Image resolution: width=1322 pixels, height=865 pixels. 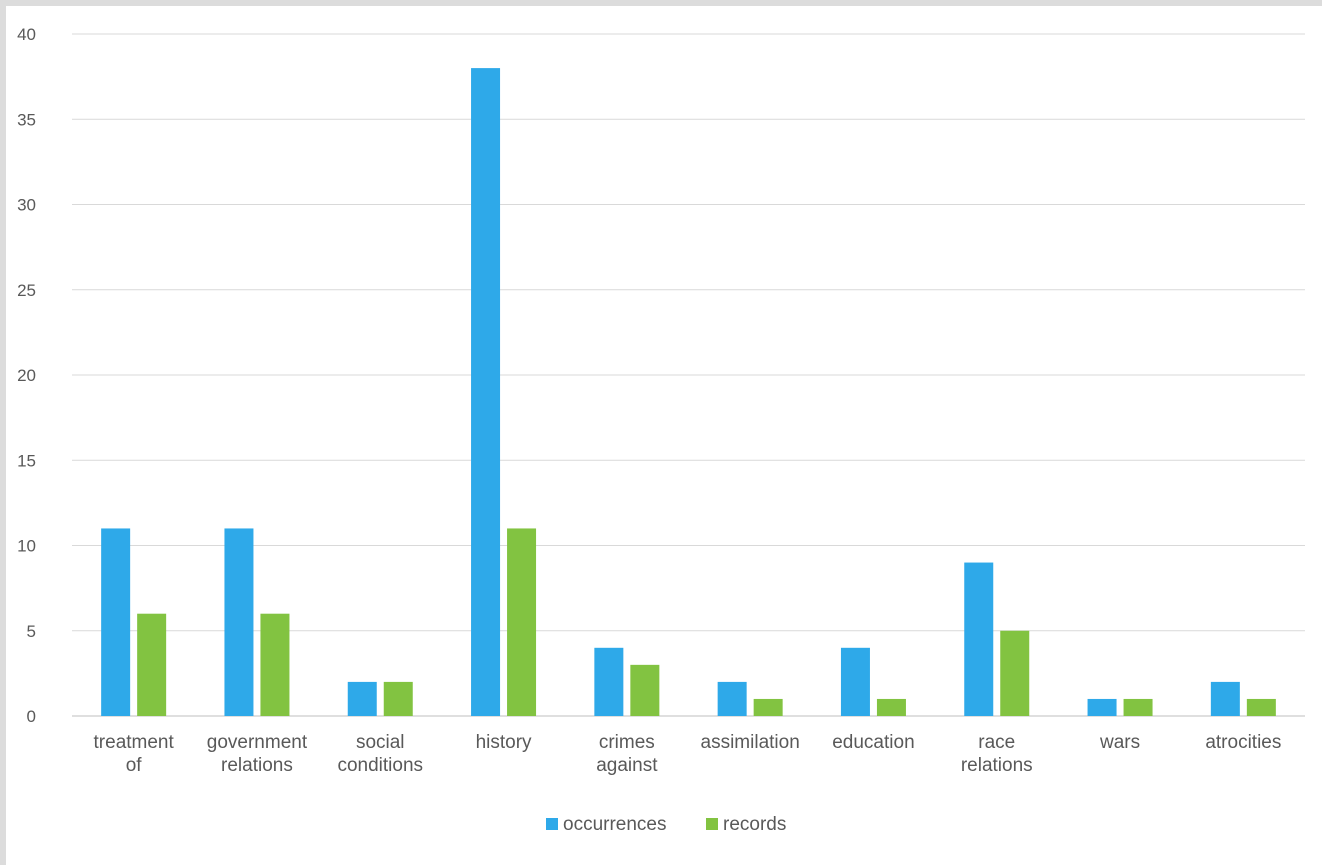 I want to click on legend-label-records: records, so click(x=754, y=824).